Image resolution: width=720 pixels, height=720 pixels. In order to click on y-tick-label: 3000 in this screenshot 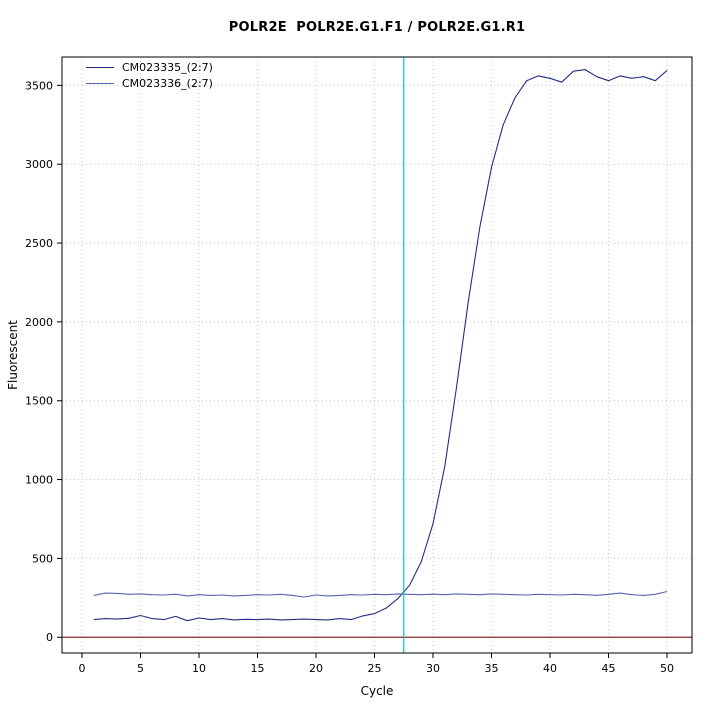, I will do `click(39, 164)`.